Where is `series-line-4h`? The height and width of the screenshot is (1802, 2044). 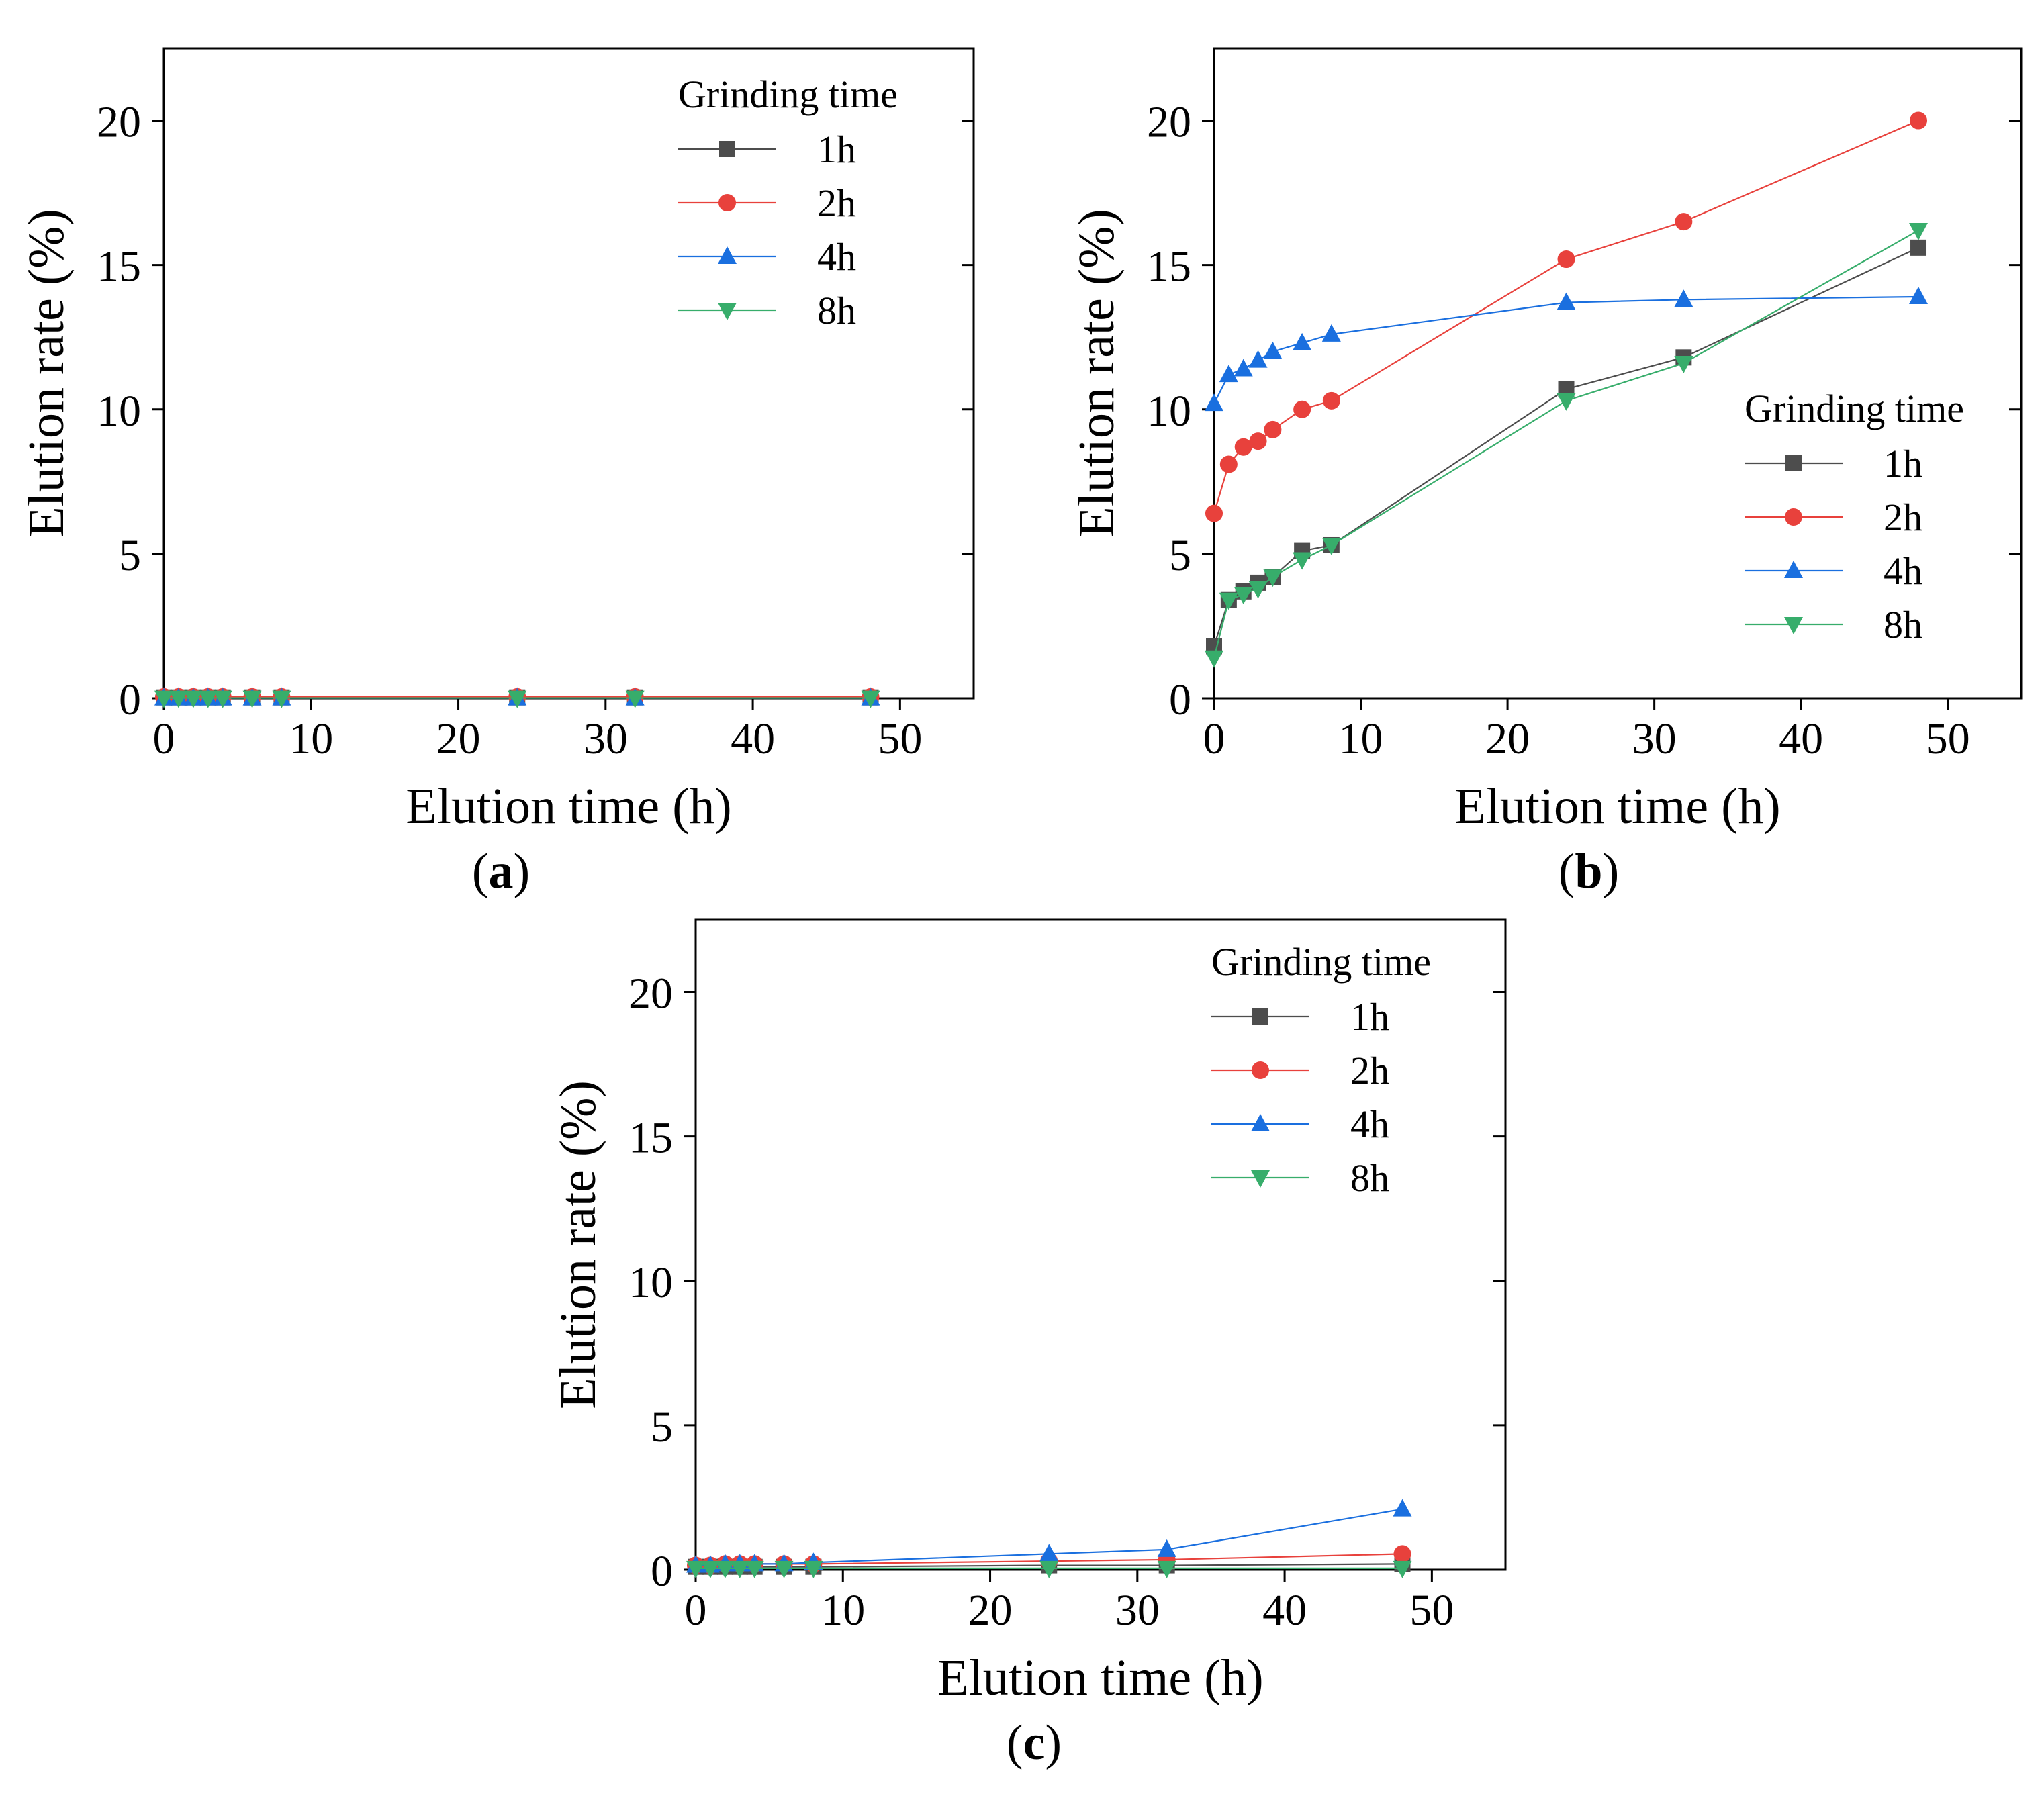
series-line-4h is located at coordinates (1566, 350).